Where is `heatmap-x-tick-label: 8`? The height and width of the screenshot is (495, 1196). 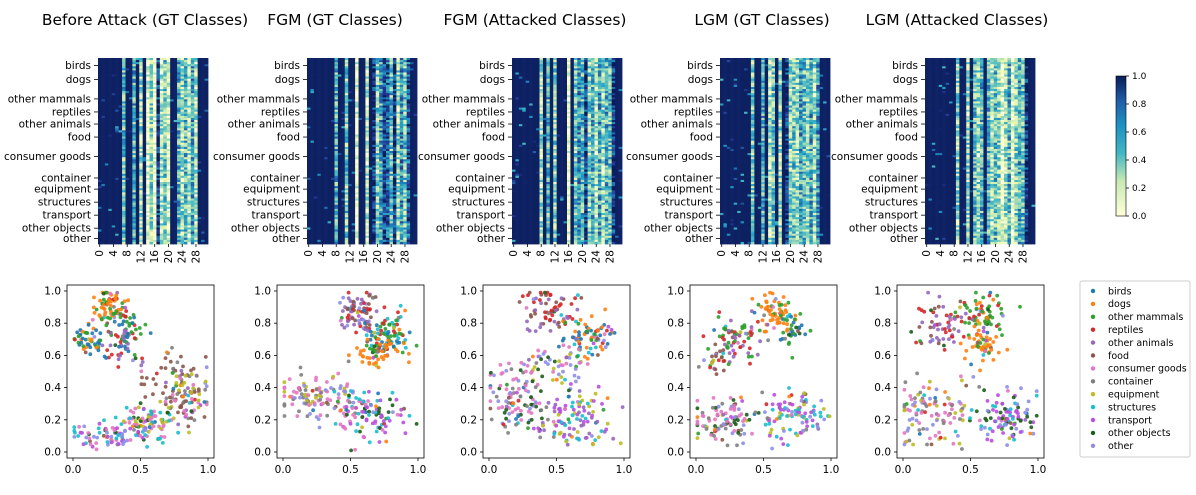
heatmap-x-tick-label: 8 is located at coordinates (128, 253).